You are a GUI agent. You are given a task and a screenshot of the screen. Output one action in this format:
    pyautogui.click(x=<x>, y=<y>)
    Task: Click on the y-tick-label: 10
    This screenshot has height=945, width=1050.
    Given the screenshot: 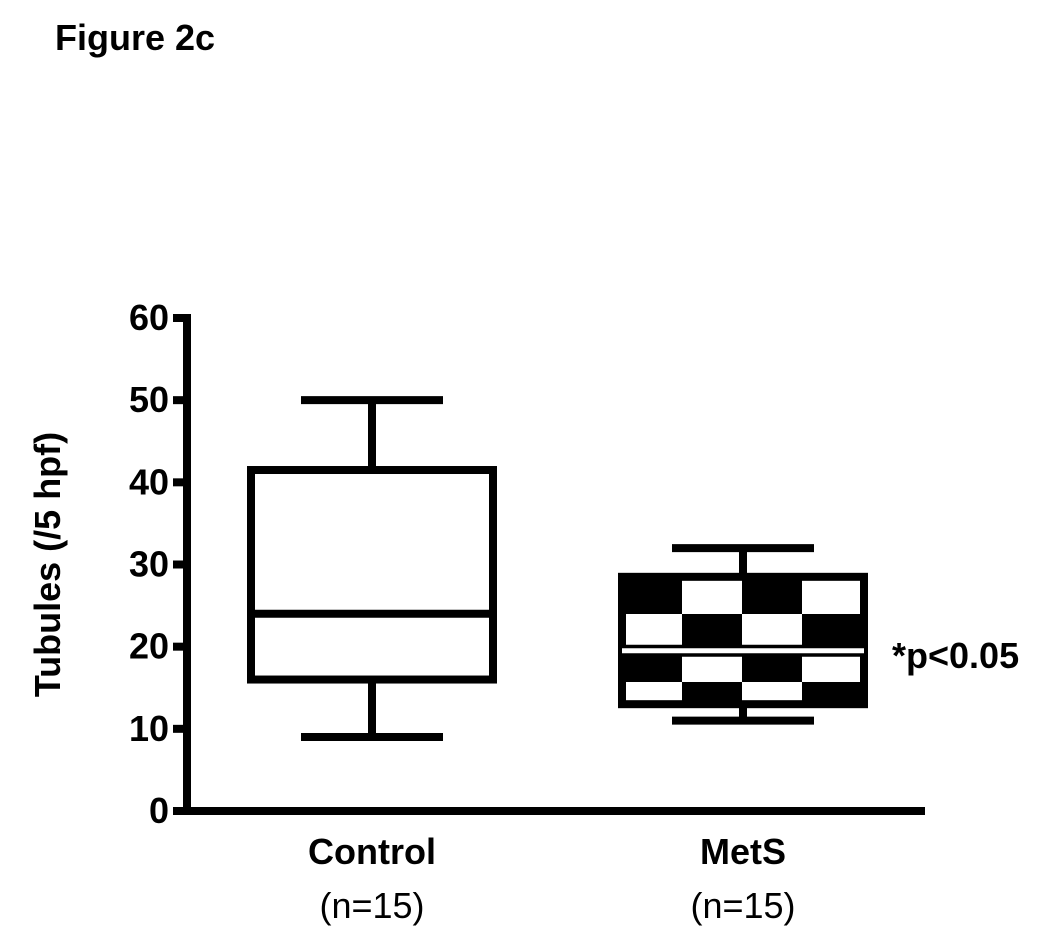 What is the action you would take?
    pyautogui.click(x=149, y=728)
    